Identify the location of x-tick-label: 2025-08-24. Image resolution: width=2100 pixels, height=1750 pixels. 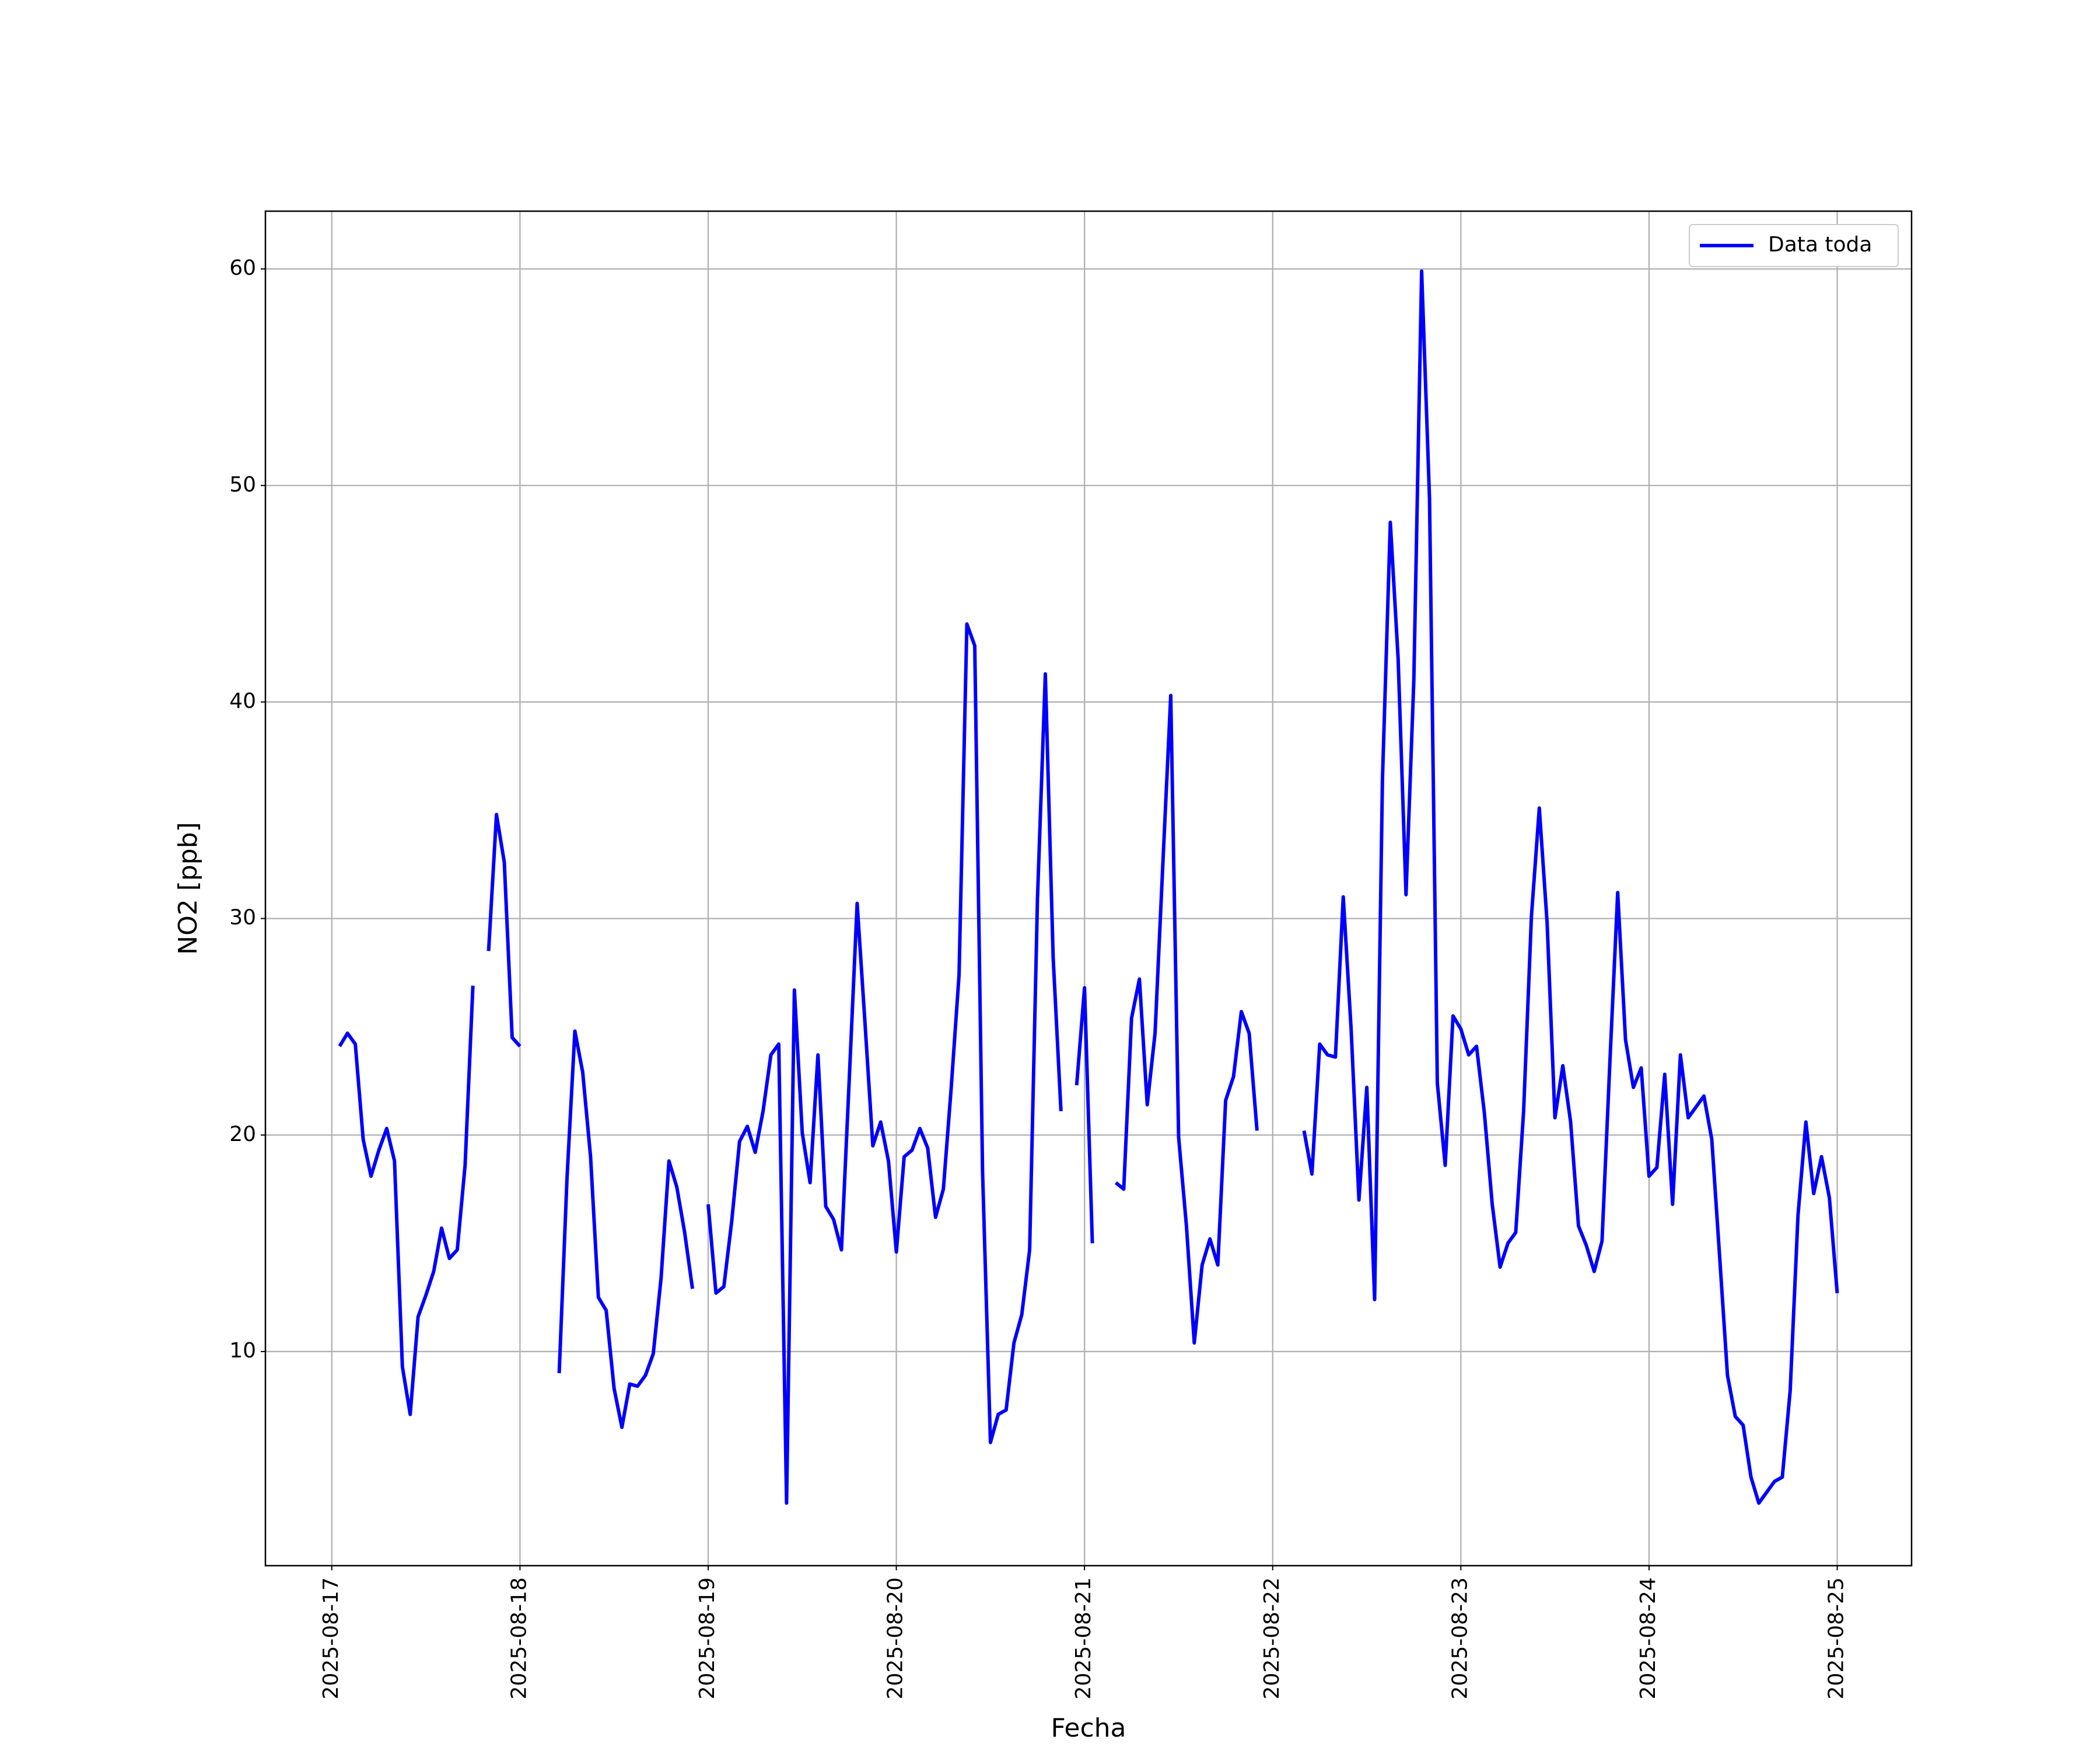
(1648, 1638).